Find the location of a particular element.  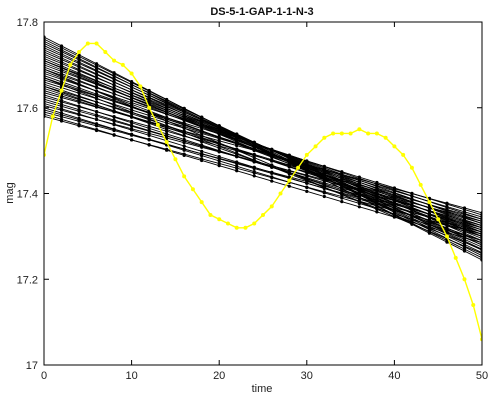

y-tick-label: 17 is located at coordinates (32, 366).